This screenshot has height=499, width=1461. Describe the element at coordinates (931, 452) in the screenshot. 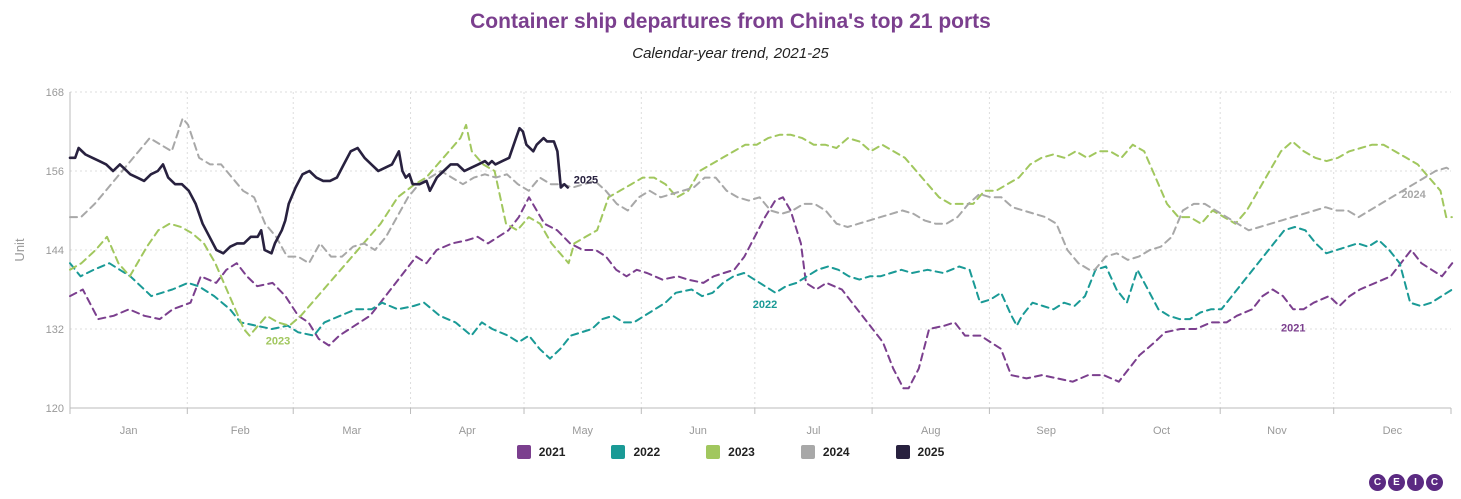

I see `legend-label: 2025` at that location.